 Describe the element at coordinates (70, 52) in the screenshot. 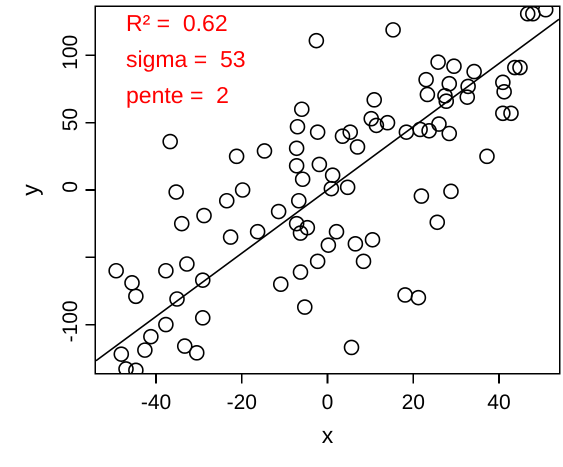

I see `y-tick-label: 100` at that location.